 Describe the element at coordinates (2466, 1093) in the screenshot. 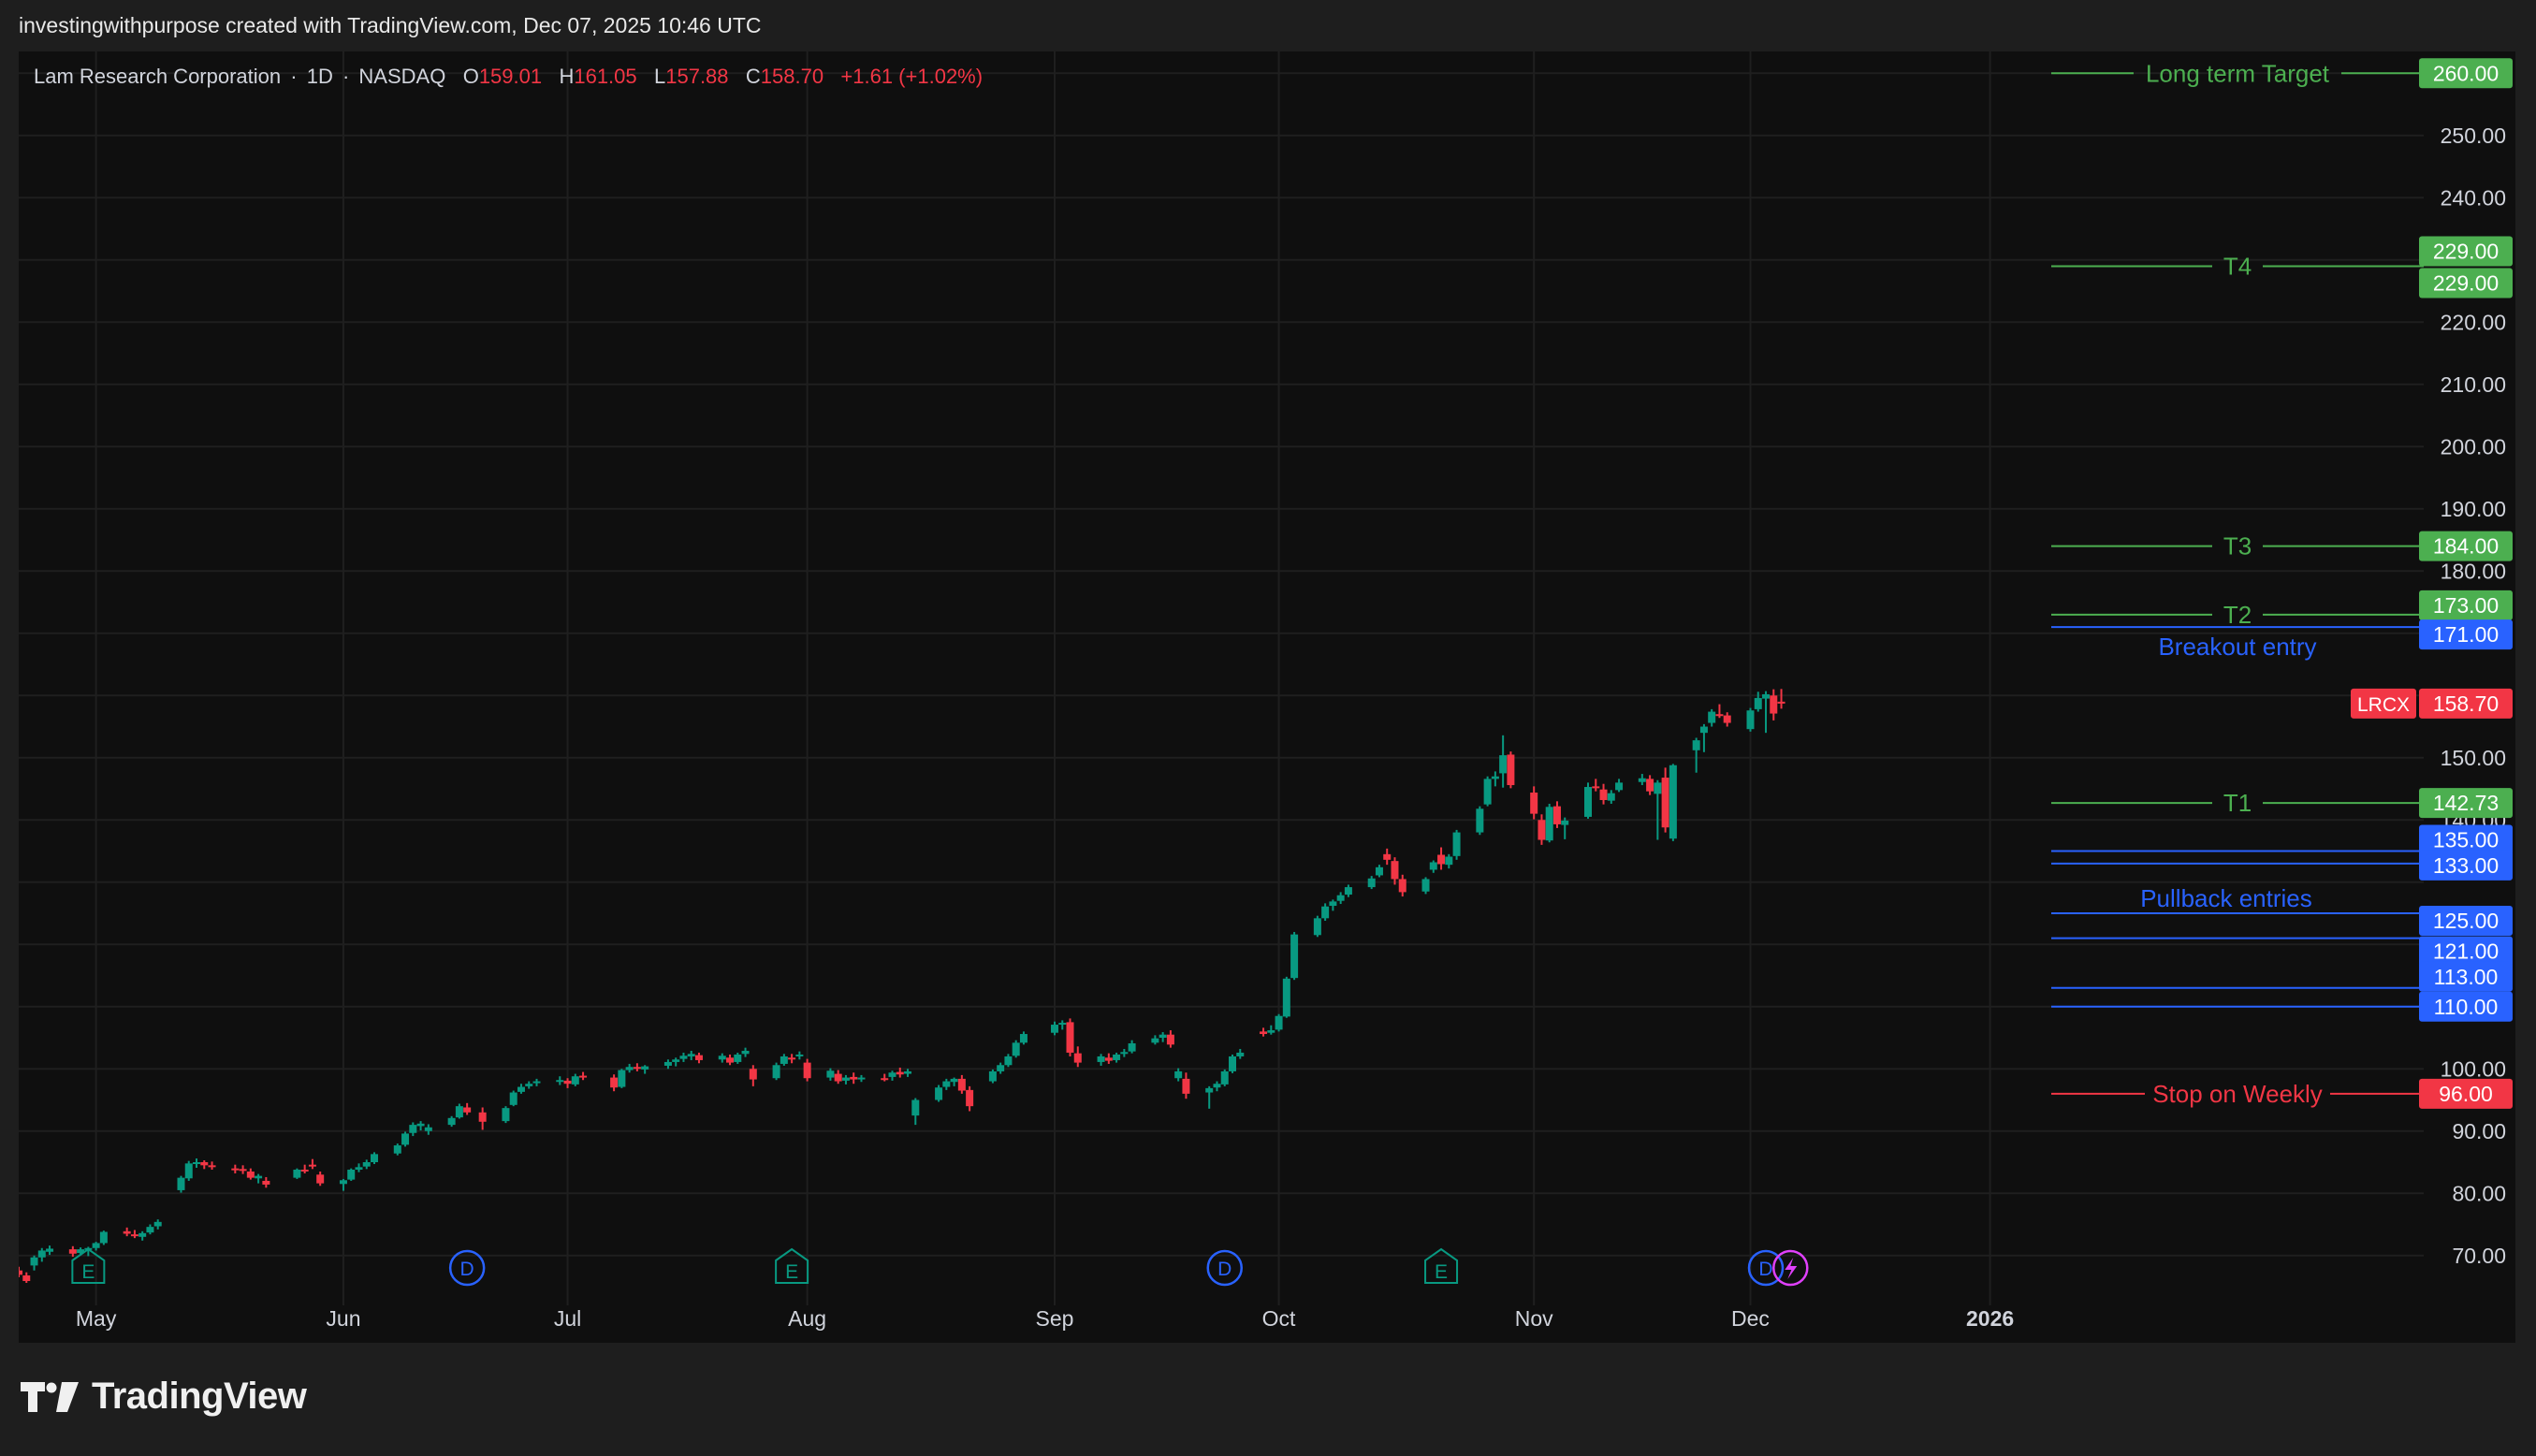

I see `price-tag: 96.00` at that location.